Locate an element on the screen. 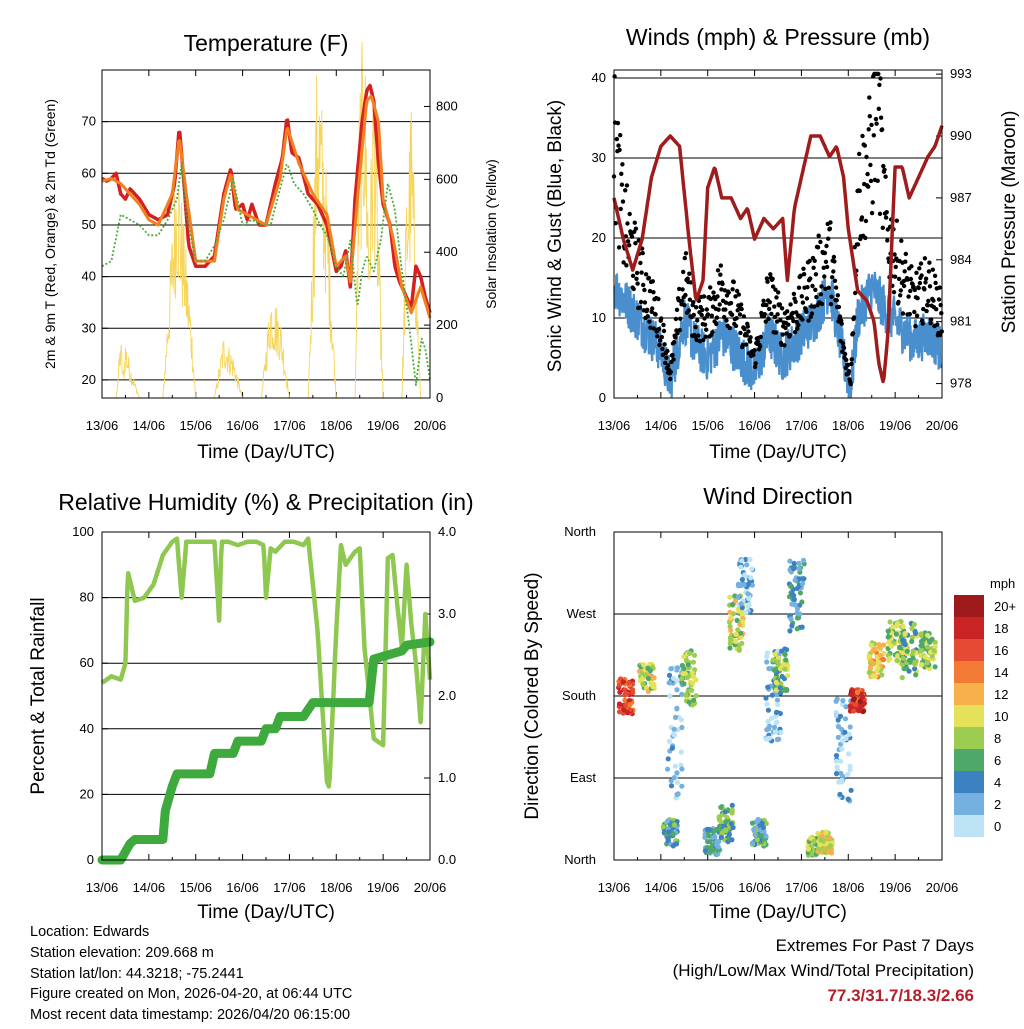  colorbar-label: 18 is located at coordinates (1001, 628).